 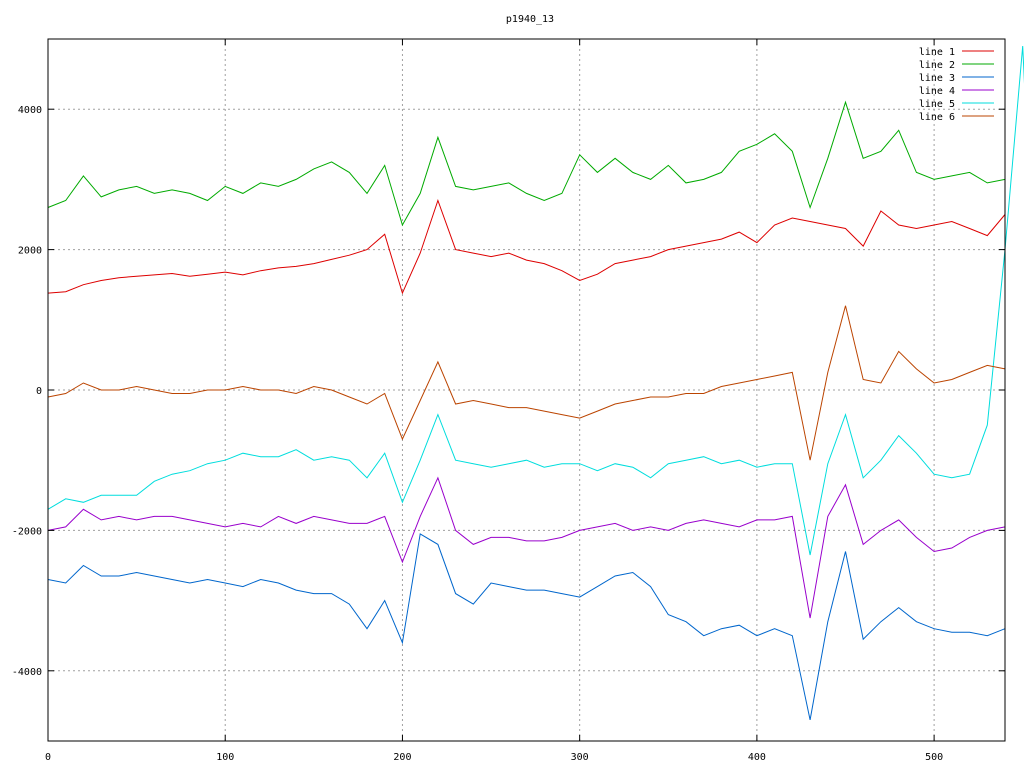 I want to click on legend-label: line 4, so click(x=937, y=91).